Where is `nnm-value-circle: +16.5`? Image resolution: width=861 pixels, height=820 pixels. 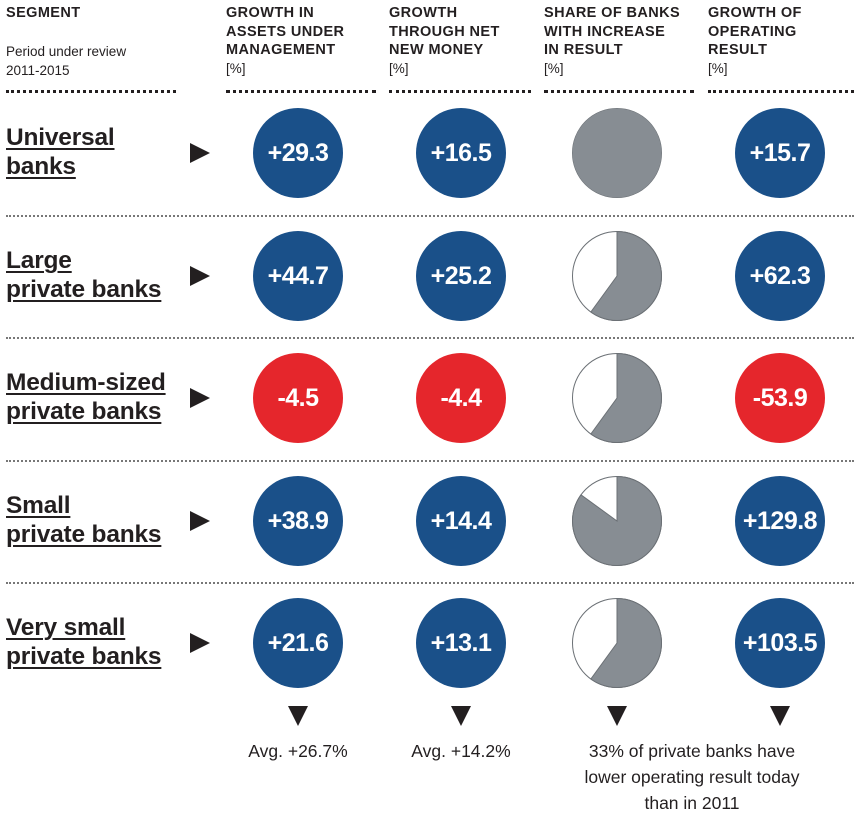
nnm-value-circle: +16.5 is located at coordinates (461, 153).